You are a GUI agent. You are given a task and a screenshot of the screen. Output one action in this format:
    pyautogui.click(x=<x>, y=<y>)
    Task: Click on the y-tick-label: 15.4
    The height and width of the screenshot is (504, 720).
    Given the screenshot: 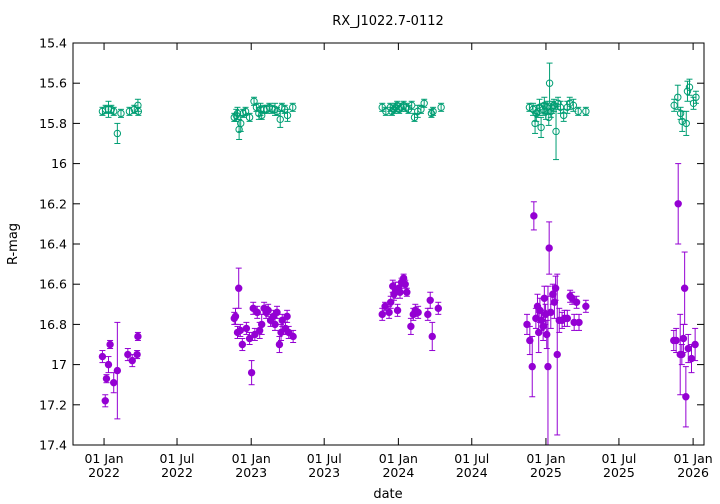 What is the action you would take?
    pyautogui.click(x=53, y=43)
    